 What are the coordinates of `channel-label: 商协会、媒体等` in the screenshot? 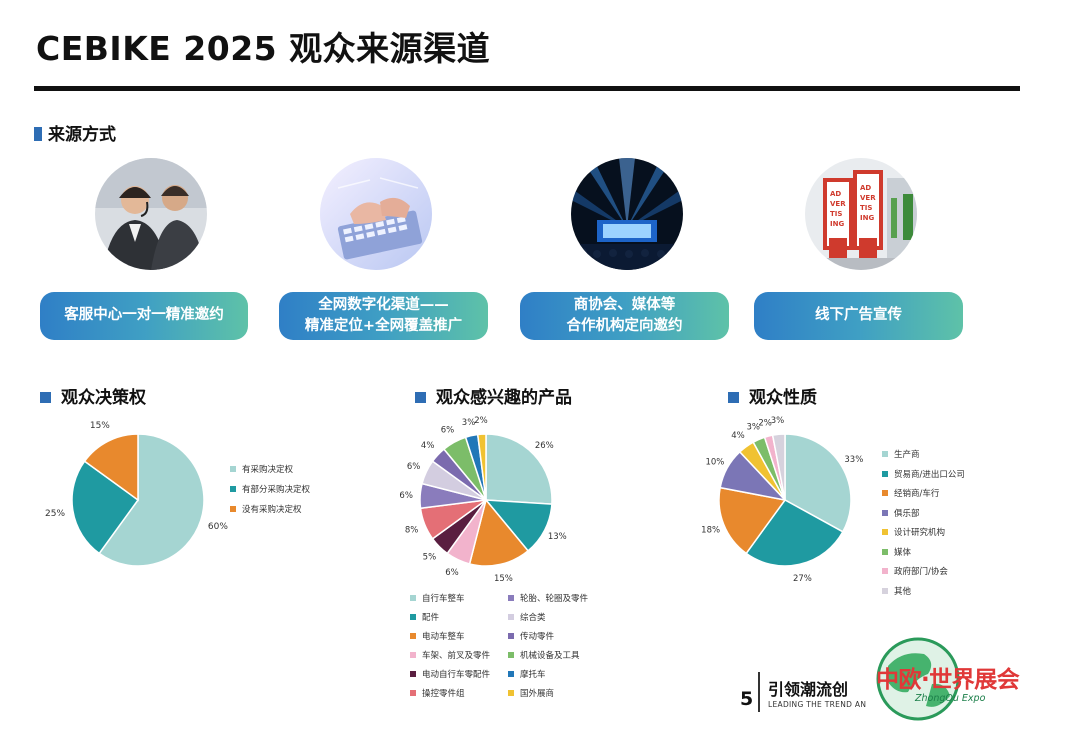 It's located at (624, 304).